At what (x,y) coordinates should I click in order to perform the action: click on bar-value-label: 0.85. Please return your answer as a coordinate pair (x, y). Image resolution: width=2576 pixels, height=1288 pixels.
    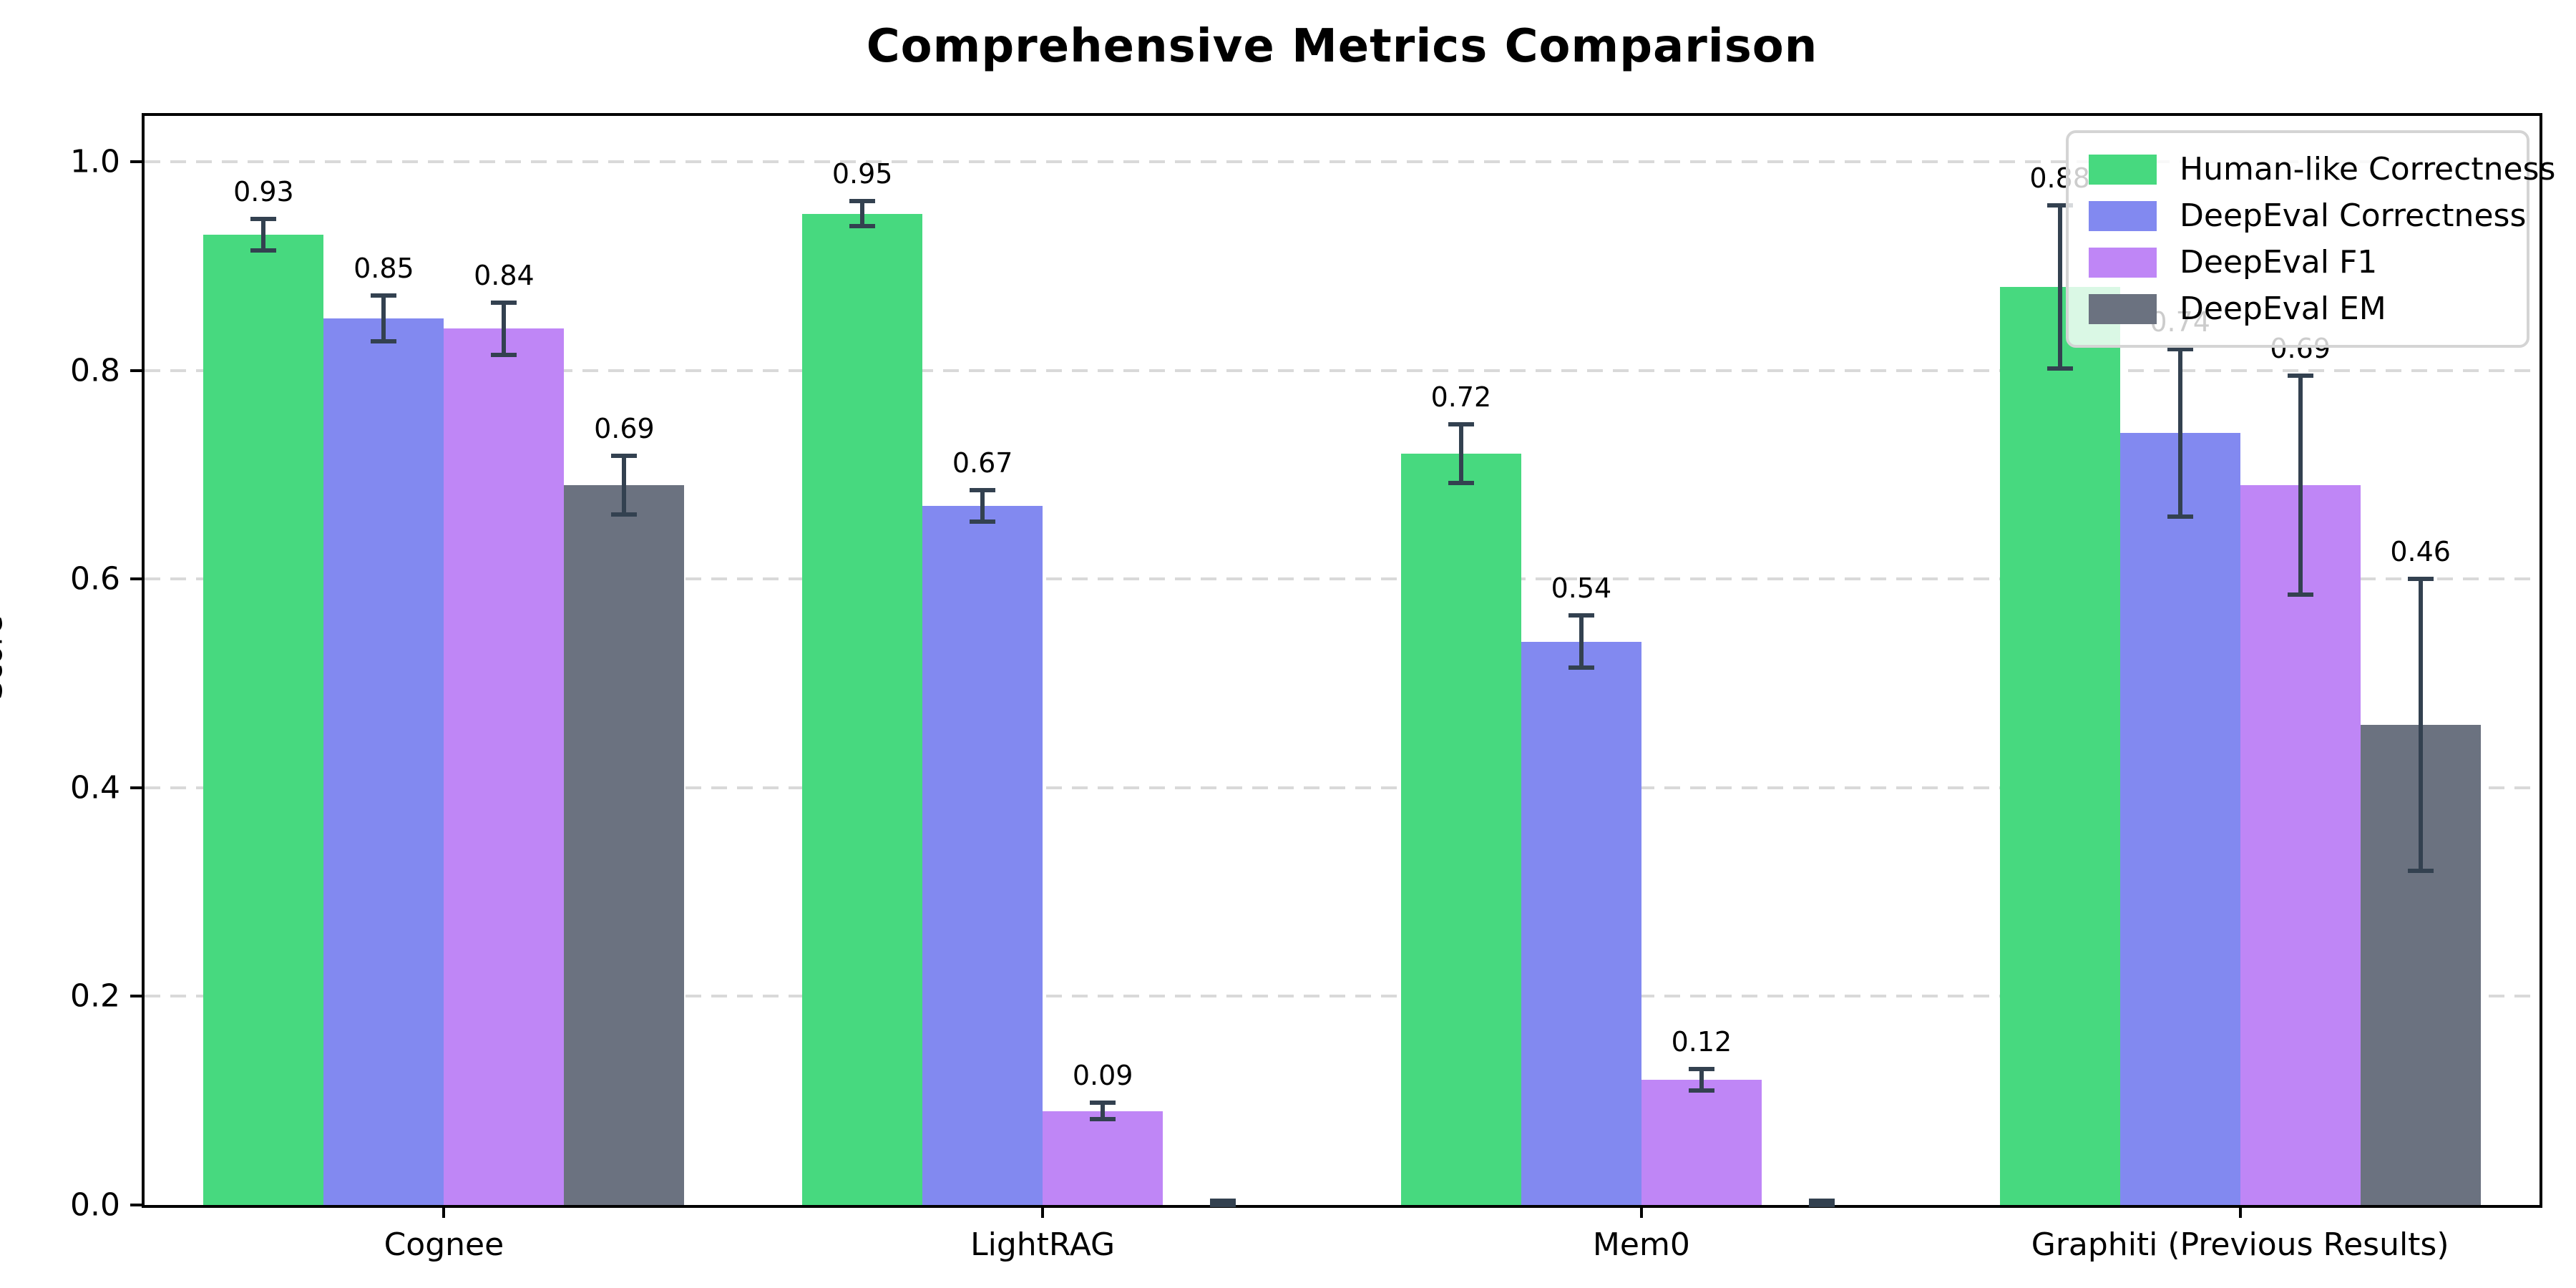
    Looking at the image, I should click on (383, 268).